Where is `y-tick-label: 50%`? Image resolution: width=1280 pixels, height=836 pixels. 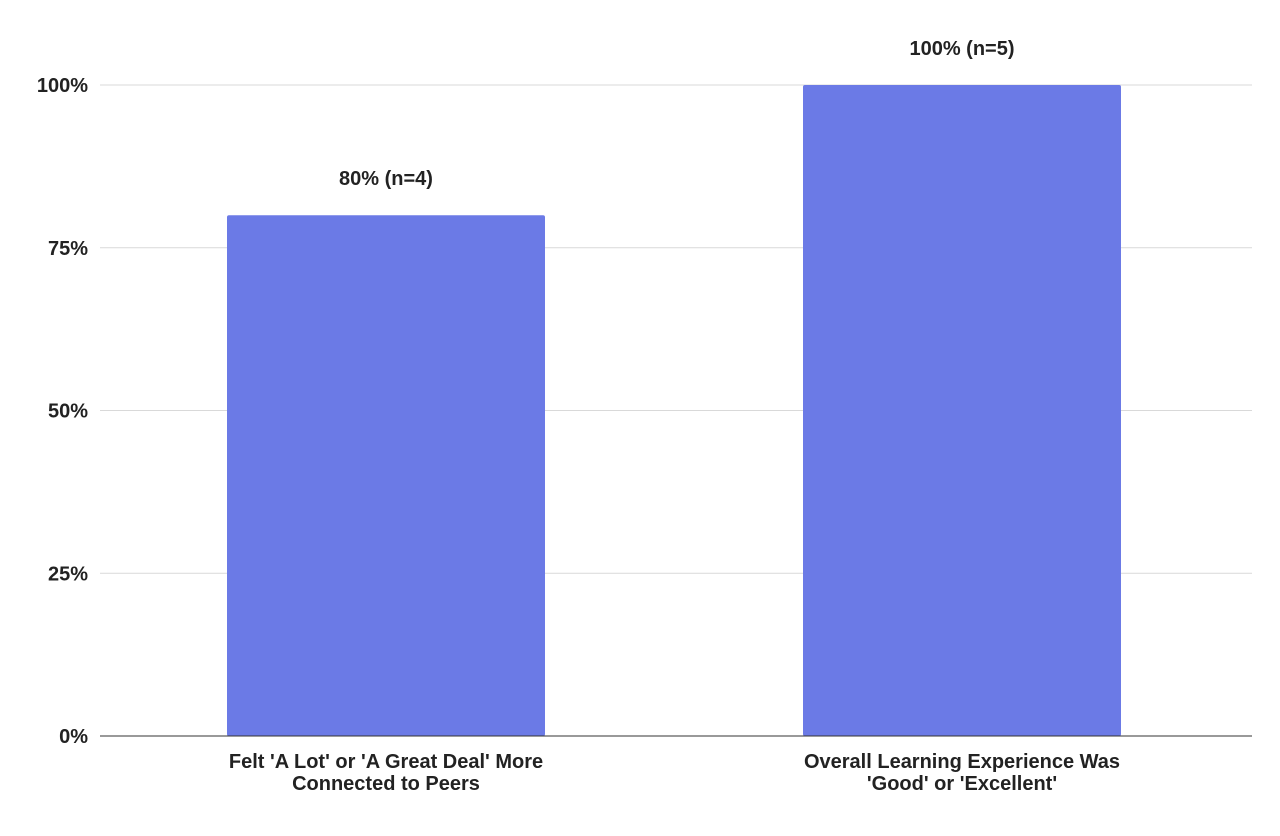 y-tick-label: 50% is located at coordinates (68, 412).